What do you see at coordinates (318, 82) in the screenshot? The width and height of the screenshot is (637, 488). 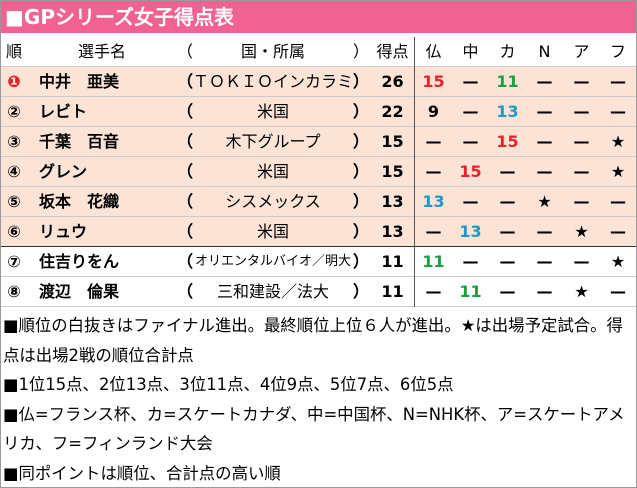 I see `player-row: ❶ 中井 亜美 （ＴＯＫＩＯインカラミ） 26 15 — 11 — — —` at bounding box center [318, 82].